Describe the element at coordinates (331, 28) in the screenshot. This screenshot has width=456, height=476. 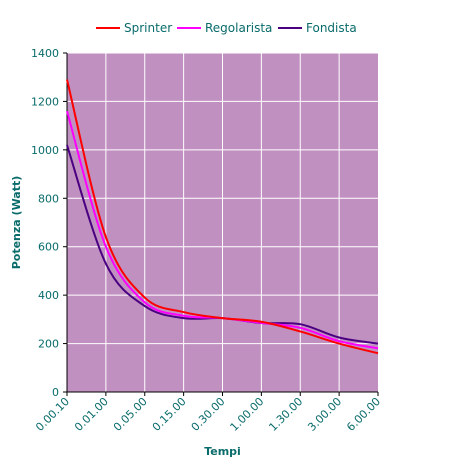
I see `legend-label-fondista: Fondista` at that location.